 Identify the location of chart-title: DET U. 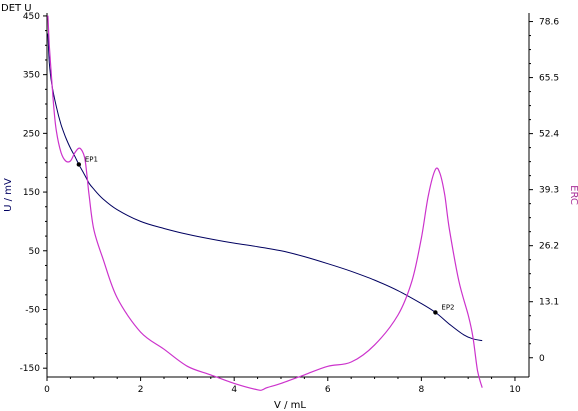
(16, 8).